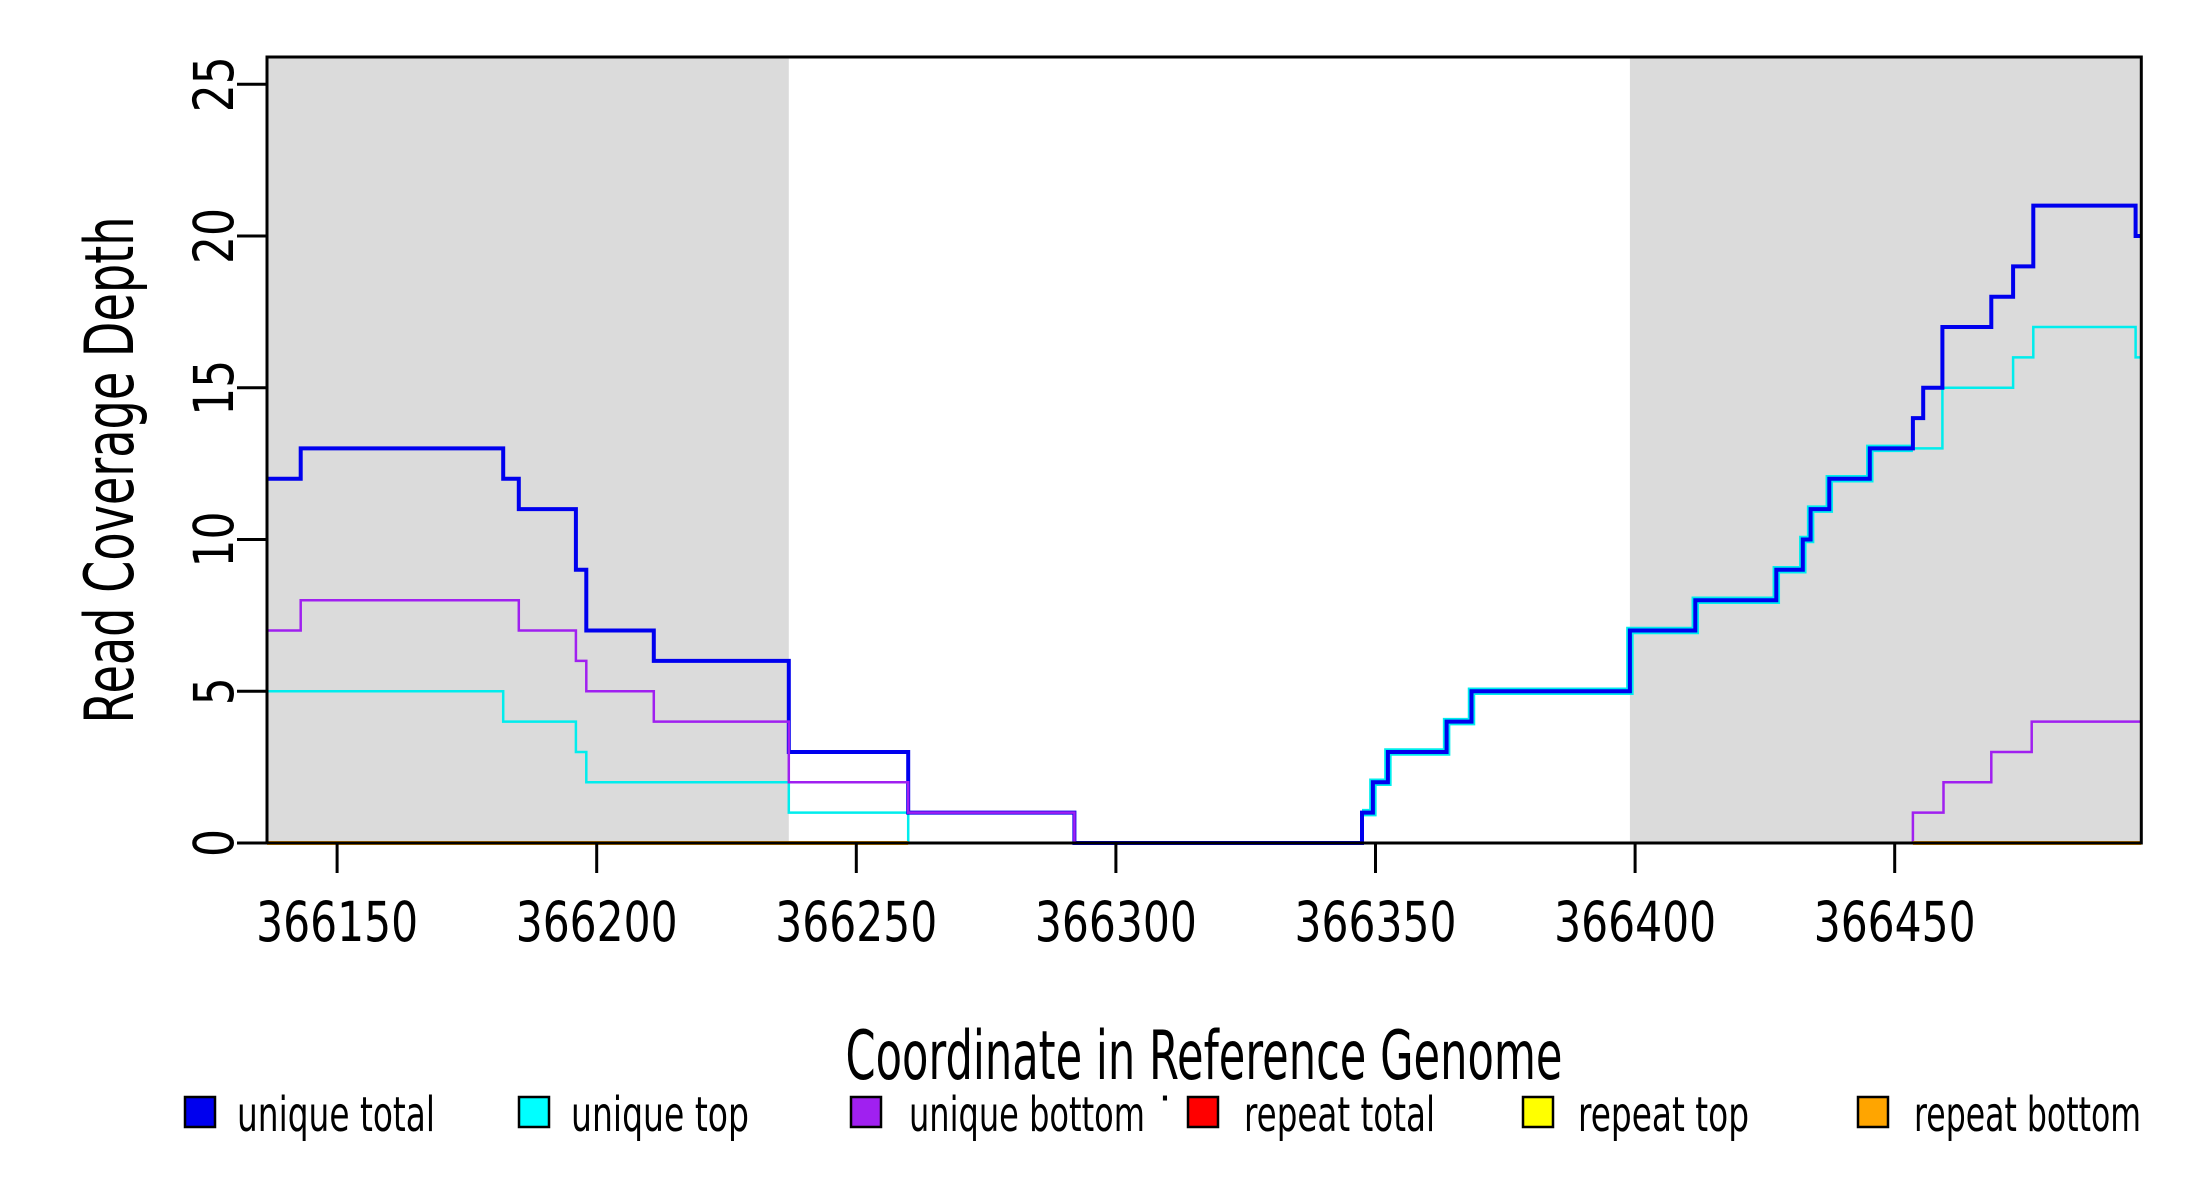  I want to click on y-tick-label: 5, so click(214, 691).